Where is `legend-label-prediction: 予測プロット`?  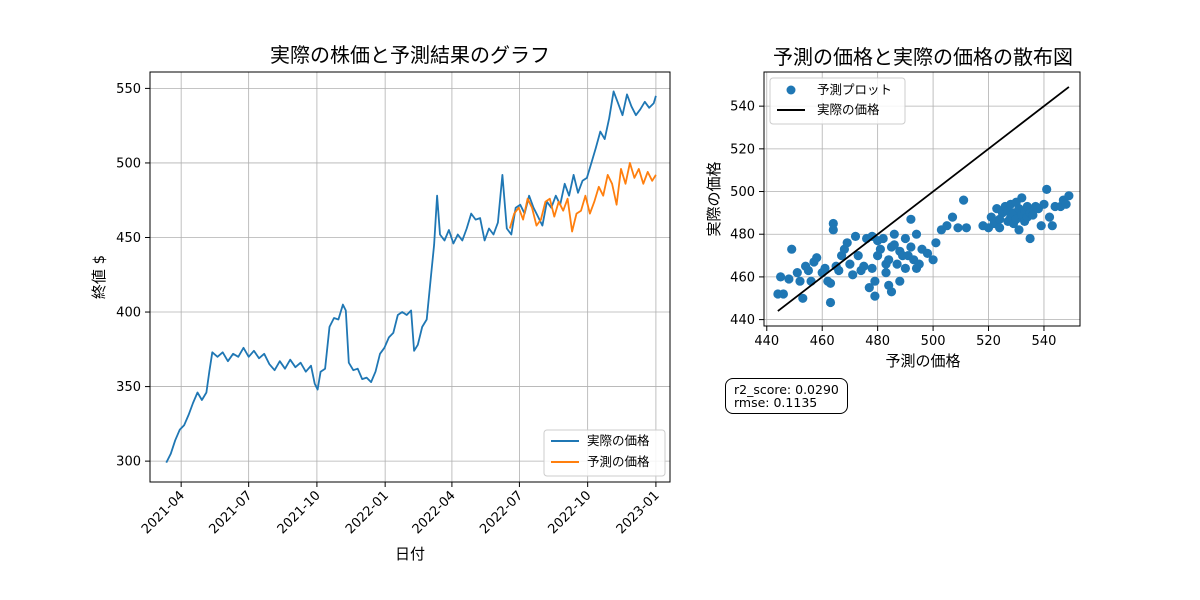
legend-label-prediction: 予測プロット is located at coordinates (854, 89).